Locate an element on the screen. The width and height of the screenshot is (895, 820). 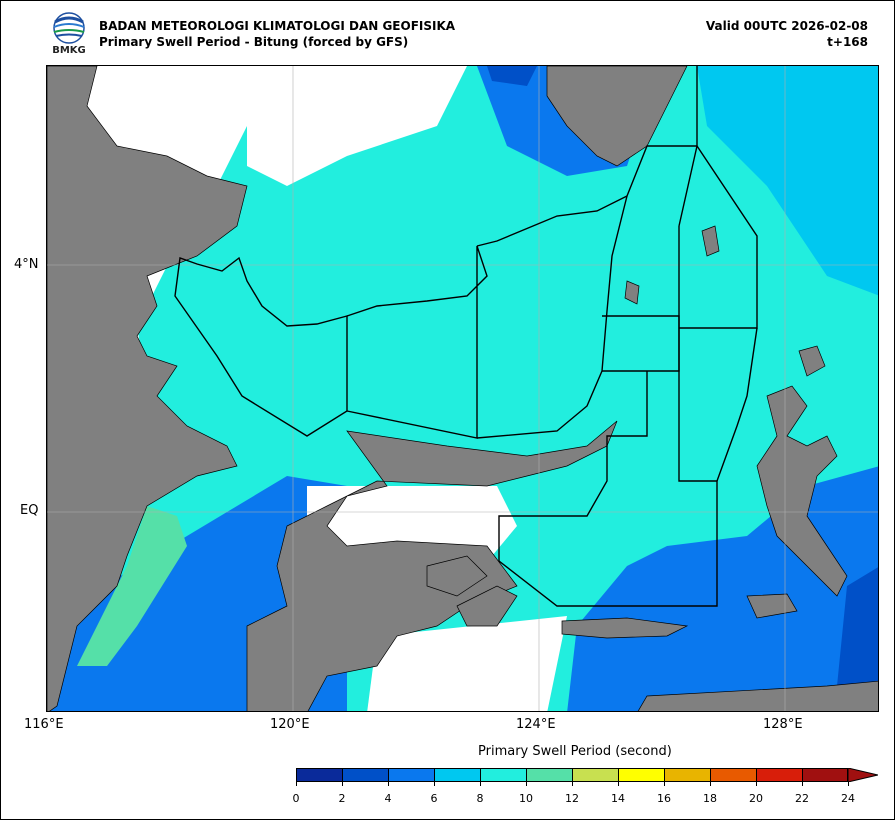
land-sulawesi-east is located at coordinates (457, 576).